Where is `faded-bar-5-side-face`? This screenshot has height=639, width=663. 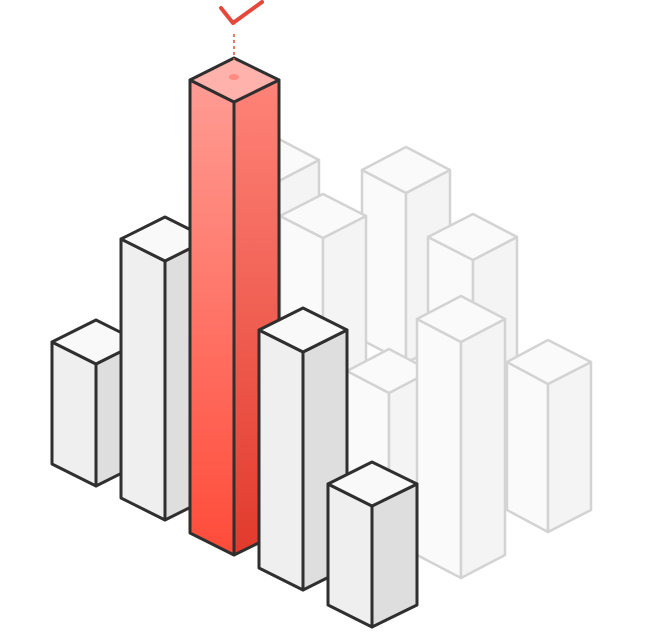
faded-bar-5-side-face is located at coordinates (569, 447).